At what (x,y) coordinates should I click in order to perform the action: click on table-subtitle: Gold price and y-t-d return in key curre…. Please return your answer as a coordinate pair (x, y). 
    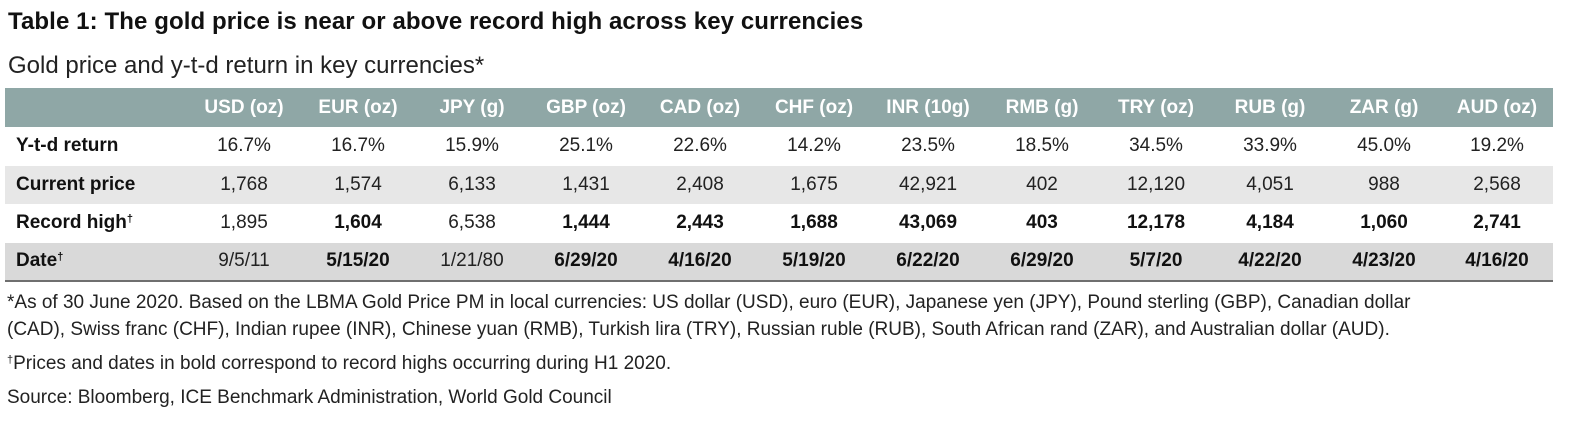
    Looking at the image, I should click on (246, 65).